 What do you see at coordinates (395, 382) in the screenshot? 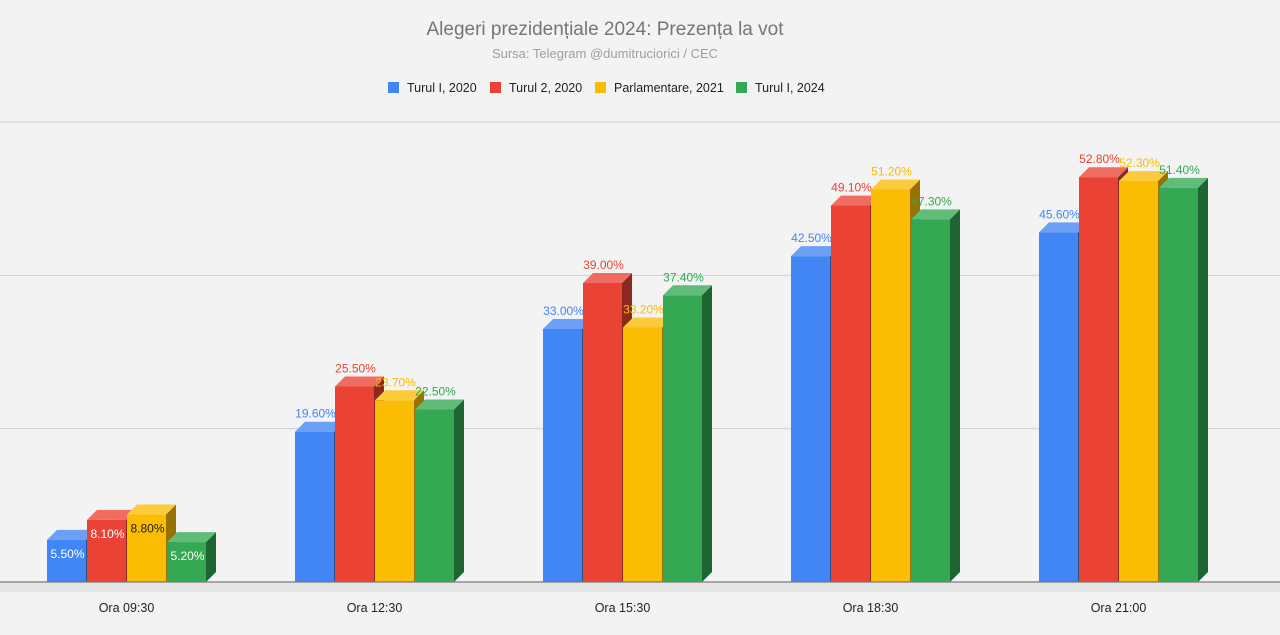
I see `data-label: 23.70%` at bounding box center [395, 382].